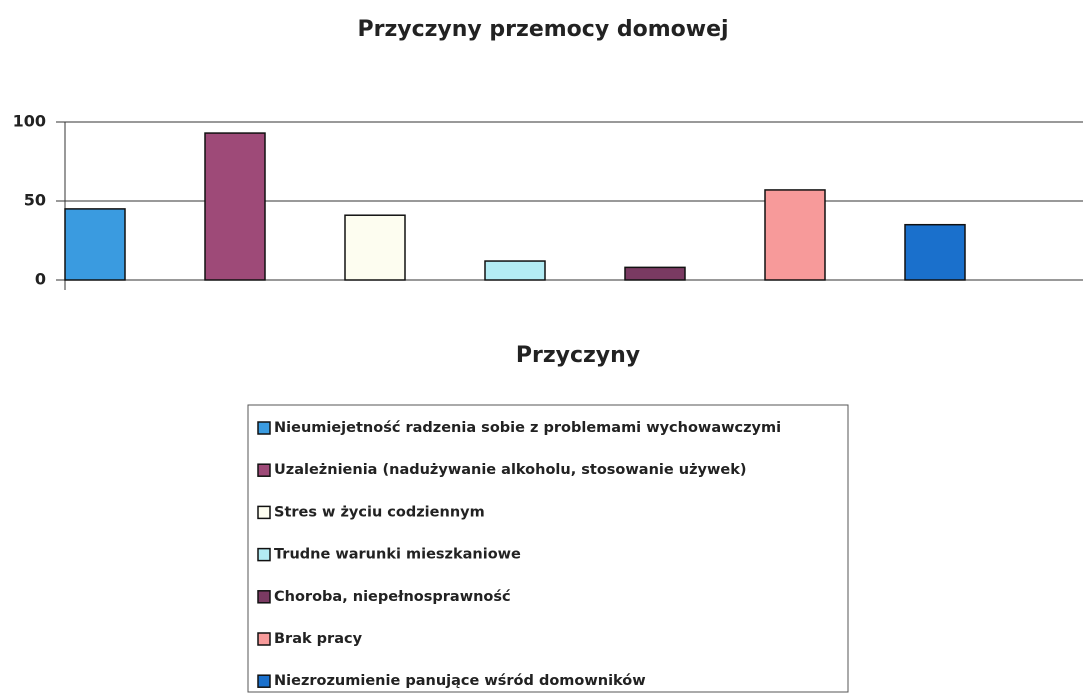  What do you see at coordinates (35, 200) in the screenshot?
I see `y-tick-label: 50` at bounding box center [35, 200].